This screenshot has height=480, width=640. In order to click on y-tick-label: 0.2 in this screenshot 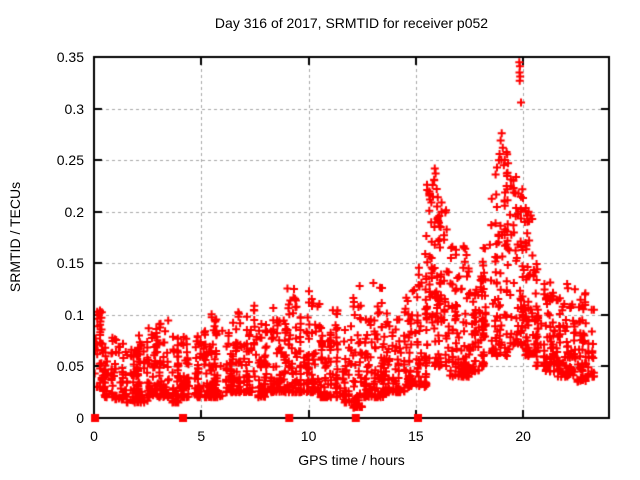, I will do `click(74, 211)`.